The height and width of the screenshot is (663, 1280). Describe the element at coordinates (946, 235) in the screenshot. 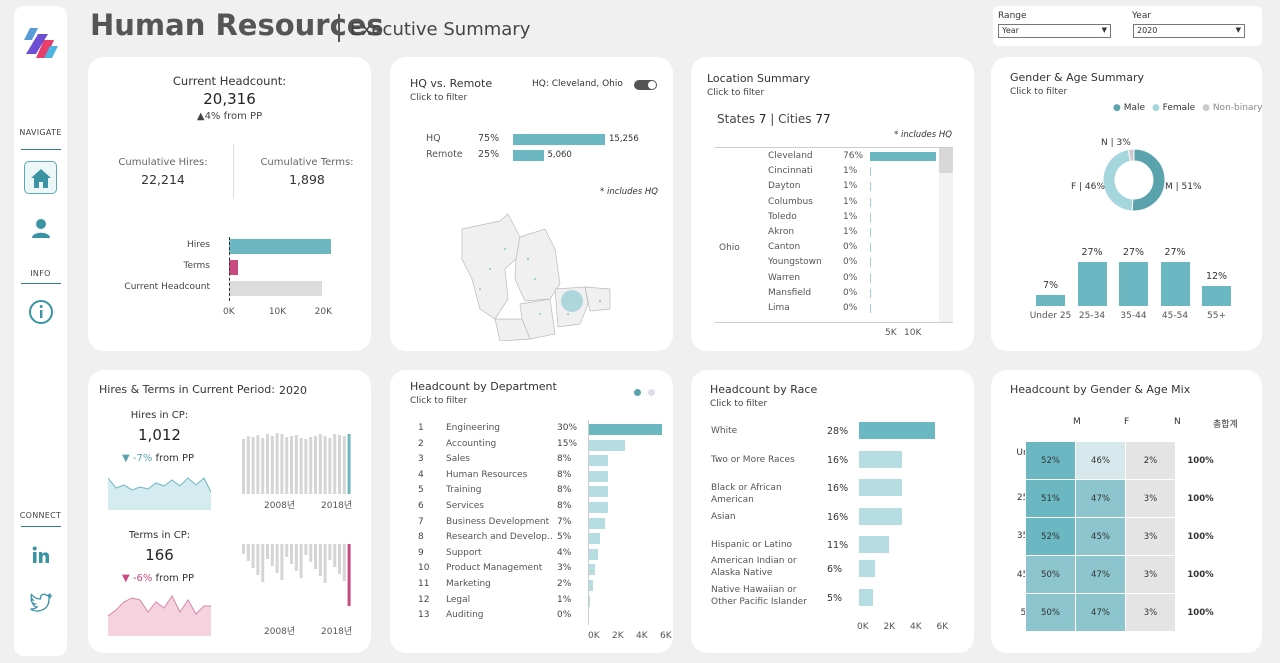

I see `scrollbar` at that location.